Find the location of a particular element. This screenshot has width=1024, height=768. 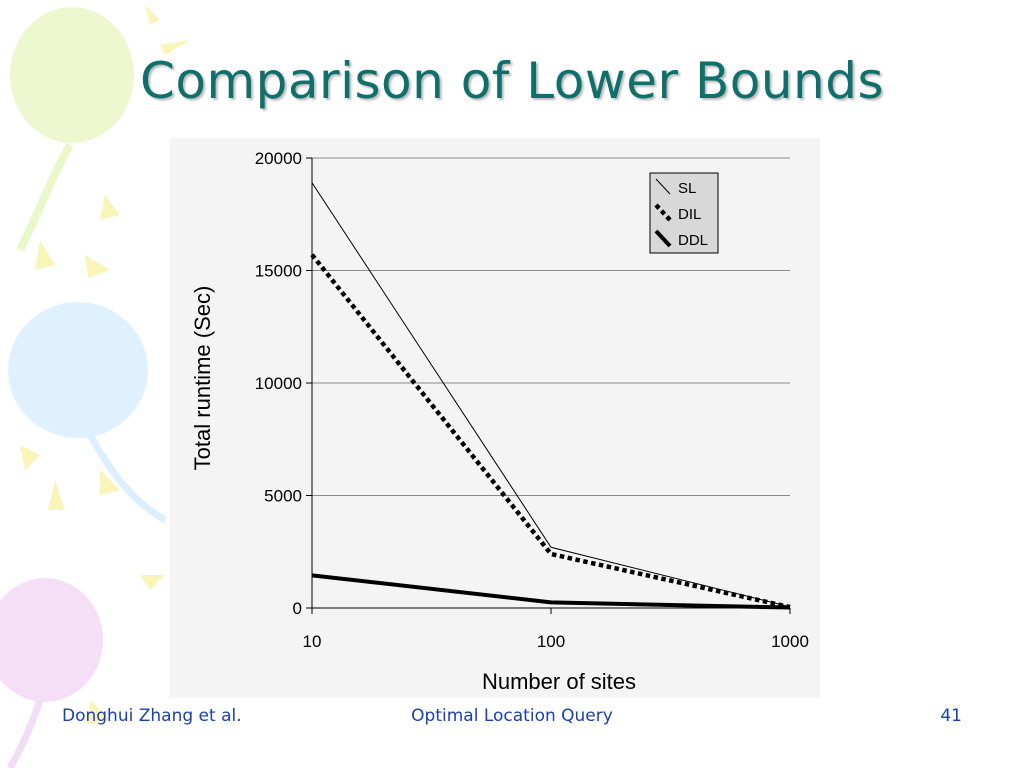

x-tick-label: 10 is located at coordinates (312, 641).